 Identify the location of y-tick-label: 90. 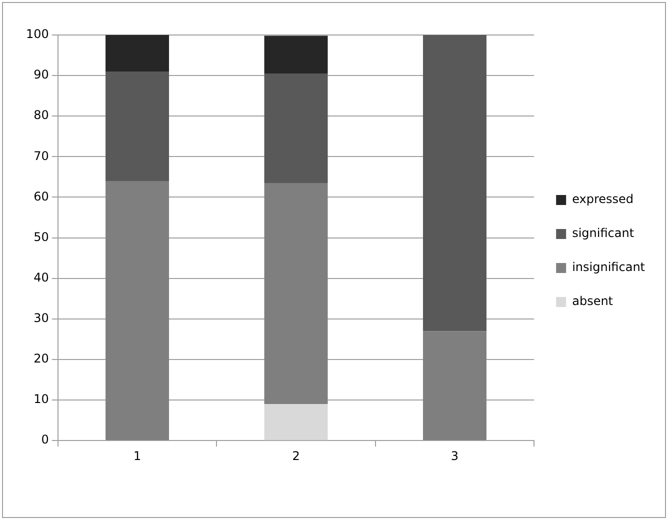
(41, 75).